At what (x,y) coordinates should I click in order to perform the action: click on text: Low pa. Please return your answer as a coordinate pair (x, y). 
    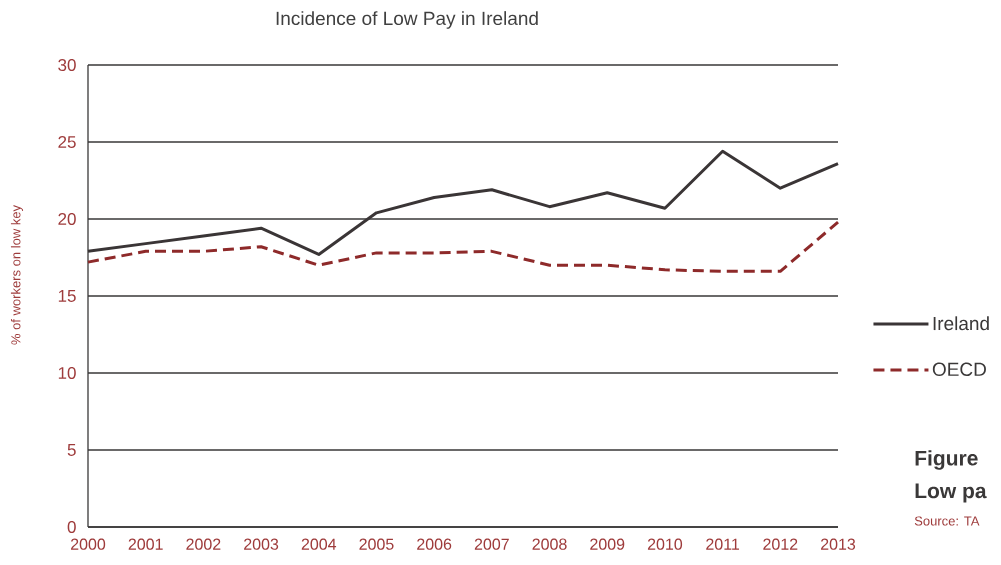
    Looking at the image, I should click on (951, 493).